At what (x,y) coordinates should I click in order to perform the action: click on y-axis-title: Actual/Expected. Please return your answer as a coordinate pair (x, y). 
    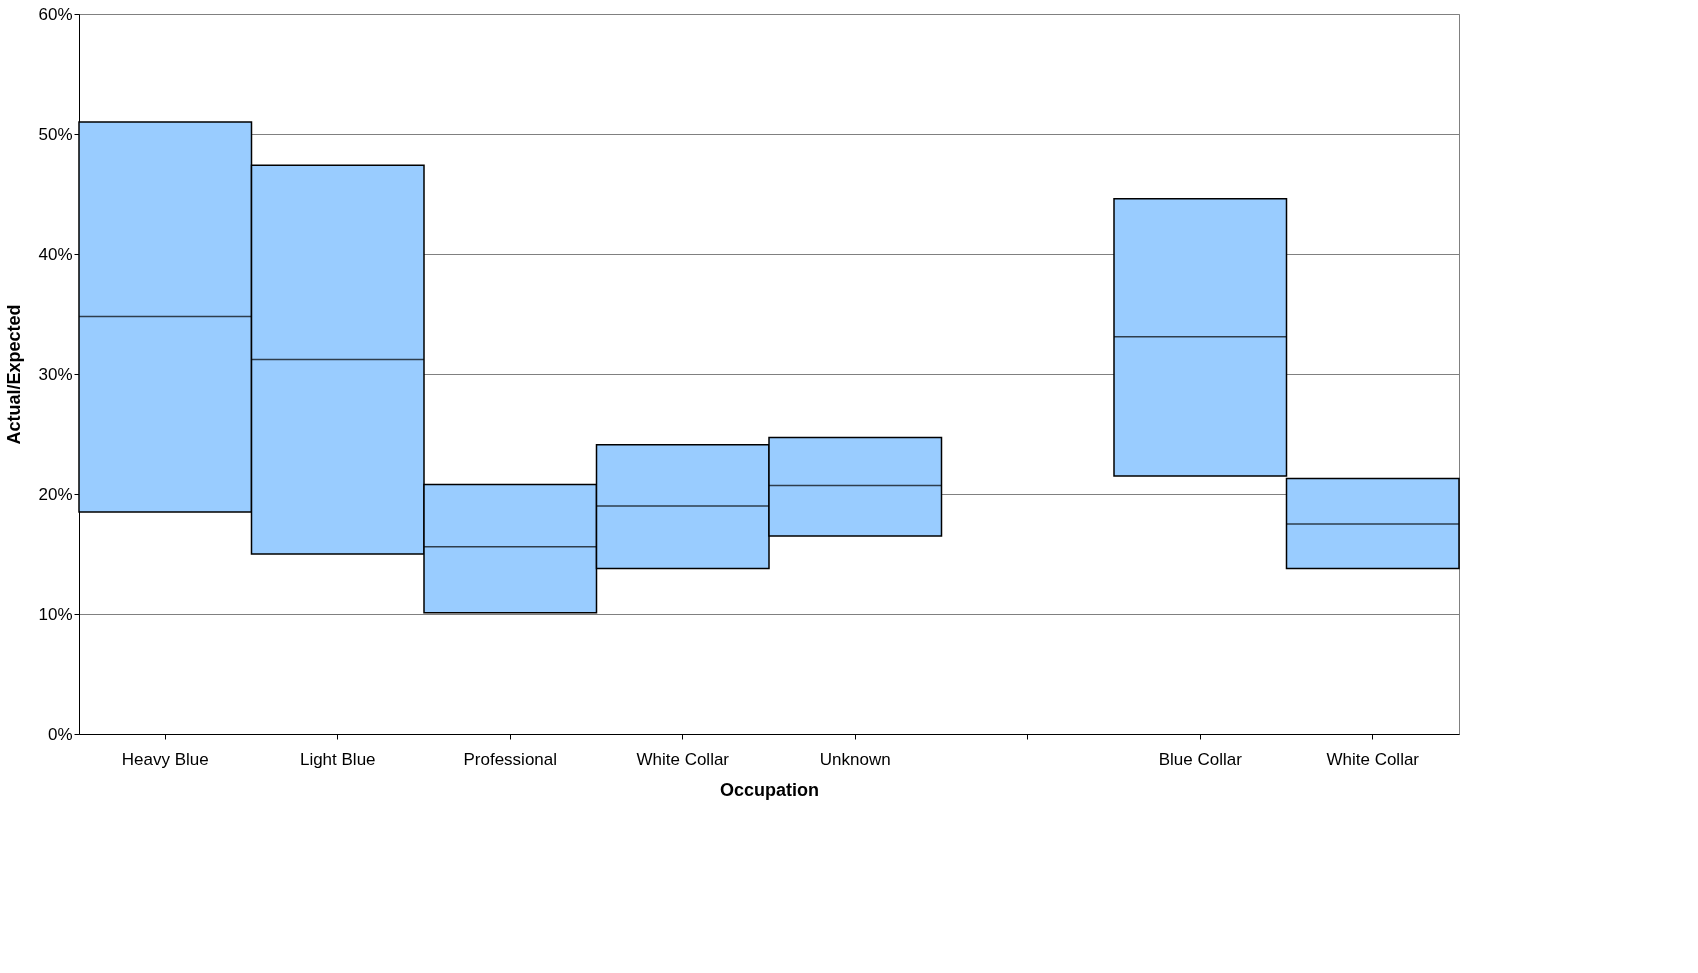
    Looking at the image, I should click on (14, 374).